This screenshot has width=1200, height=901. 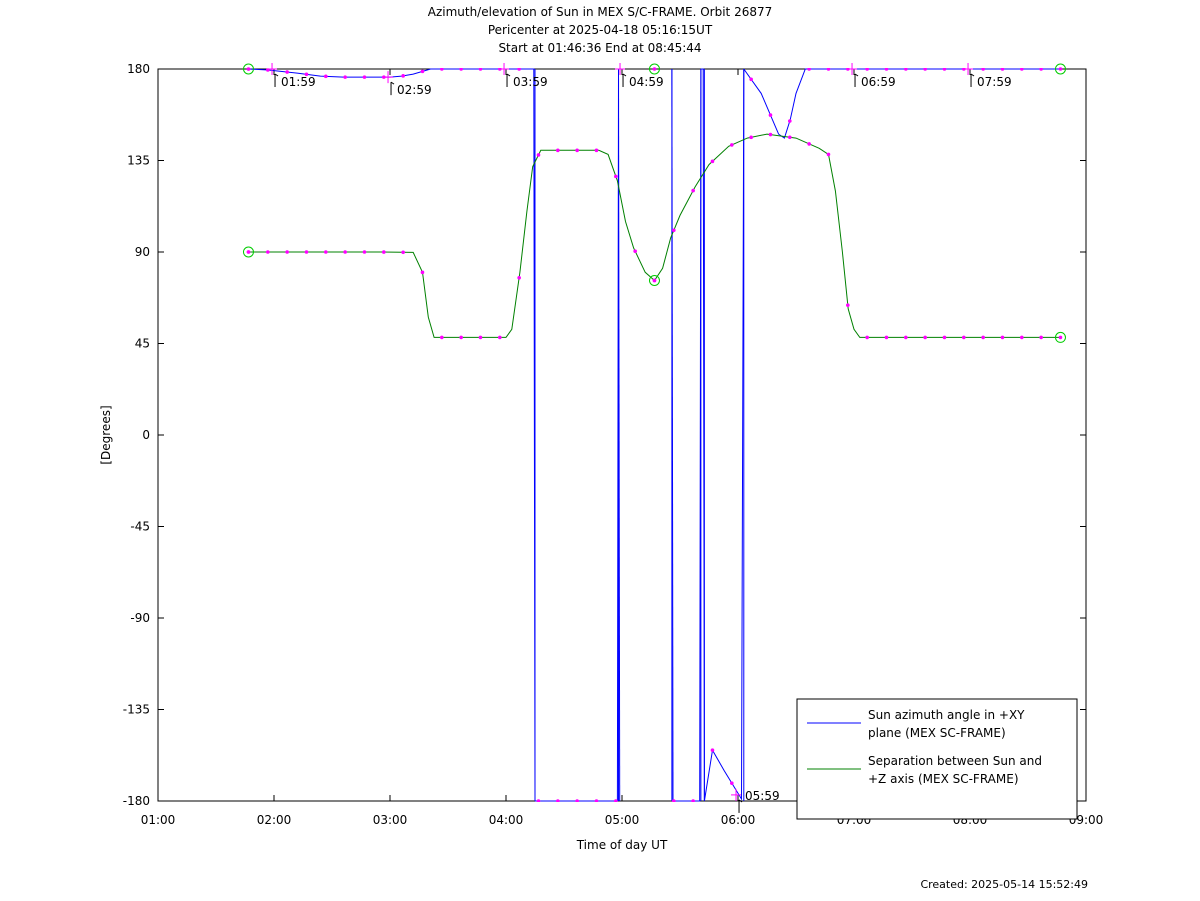 I want to click on y-tick-label: 0, so click(x=146, y=435).